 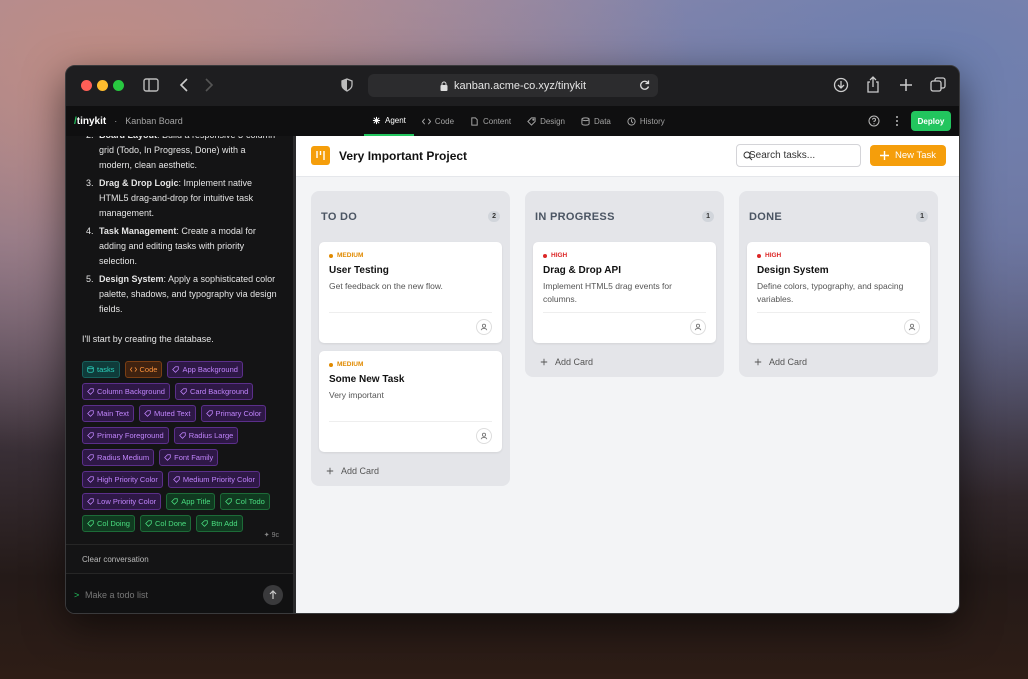 What do you see at coordinates (438, 121) in the screenshot?
I see `tab: Code` at bounding box center [438, 121].